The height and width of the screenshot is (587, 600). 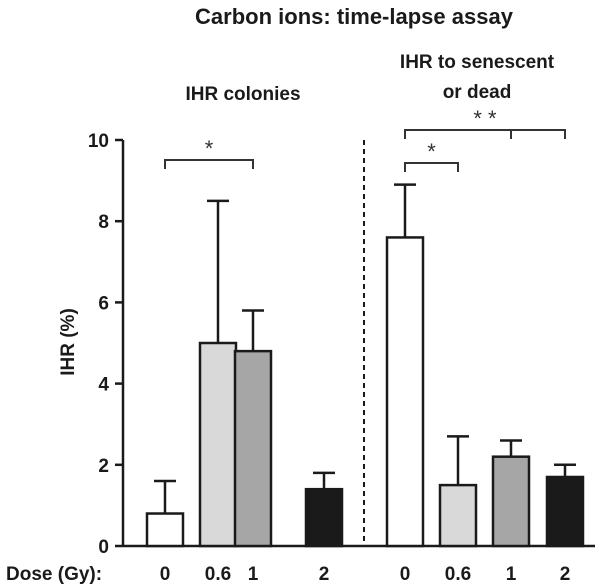 I want to click on y-tick-label: 2, so click(x=103, y=466).